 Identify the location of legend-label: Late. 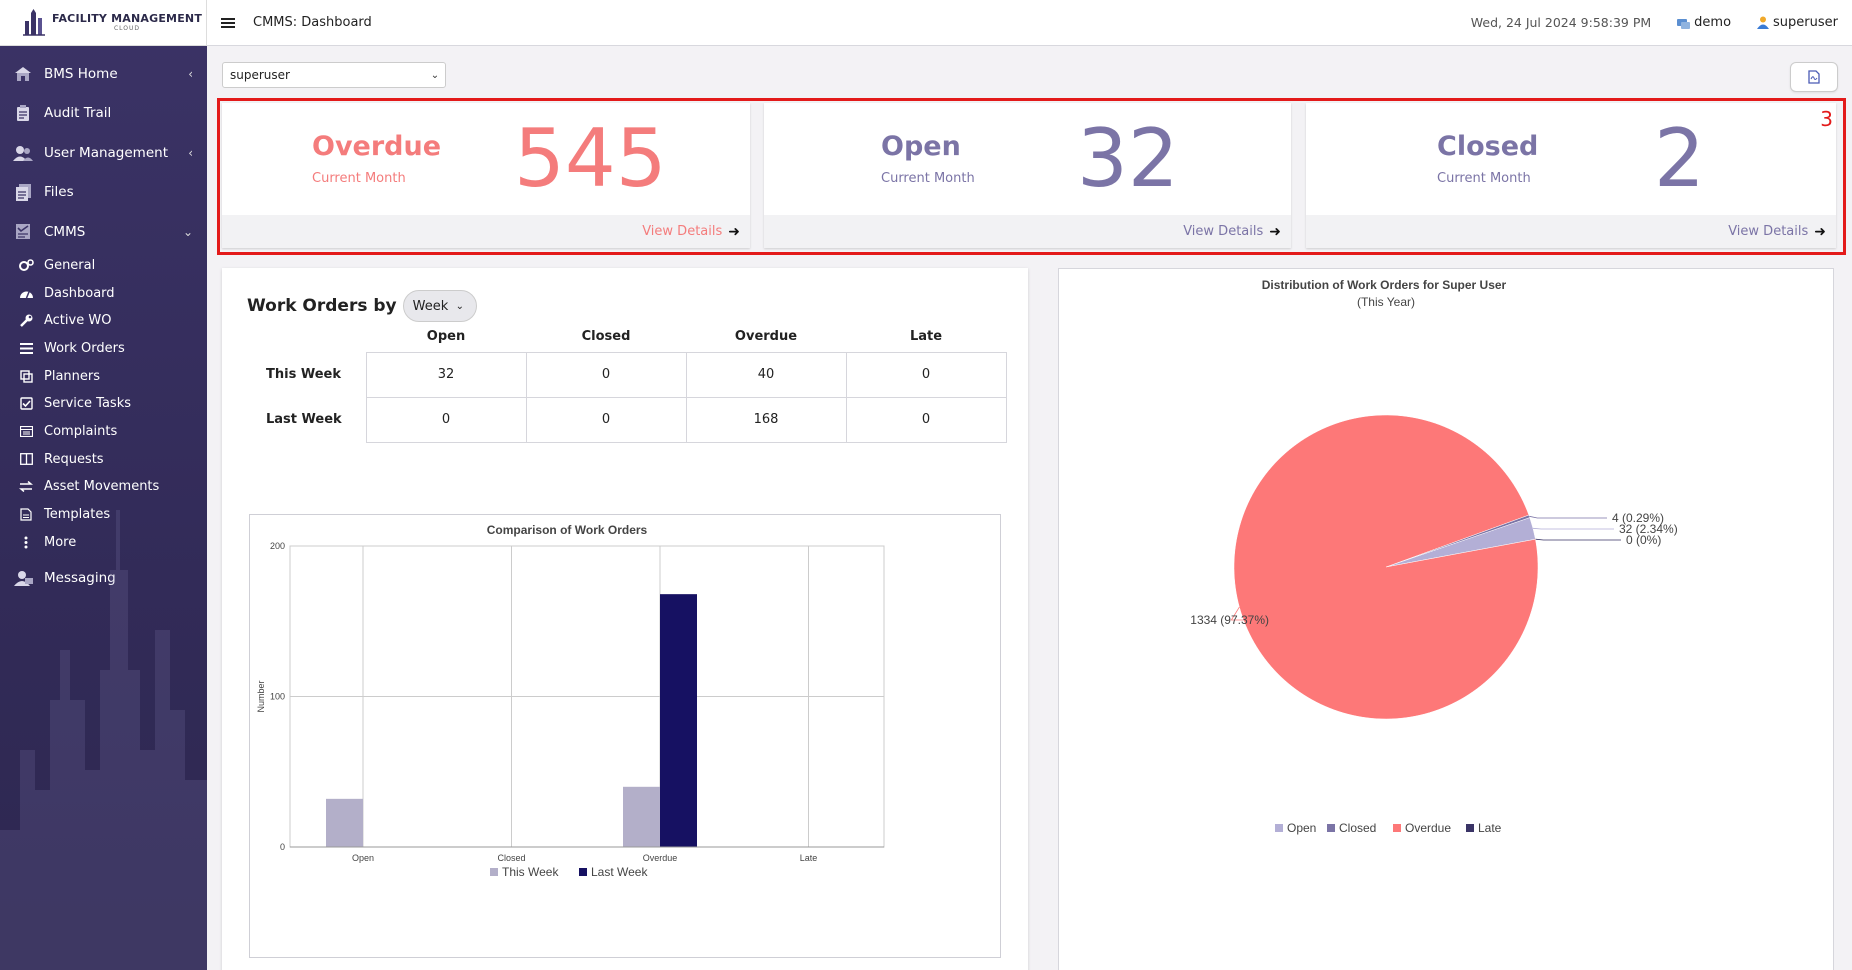
(1490, 828).